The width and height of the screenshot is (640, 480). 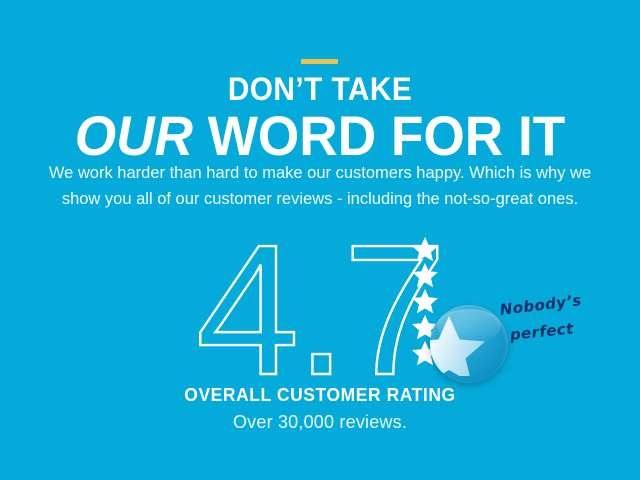 I want to click on headline-kicker: DON’T TAKE, so click(x=320, y=89).